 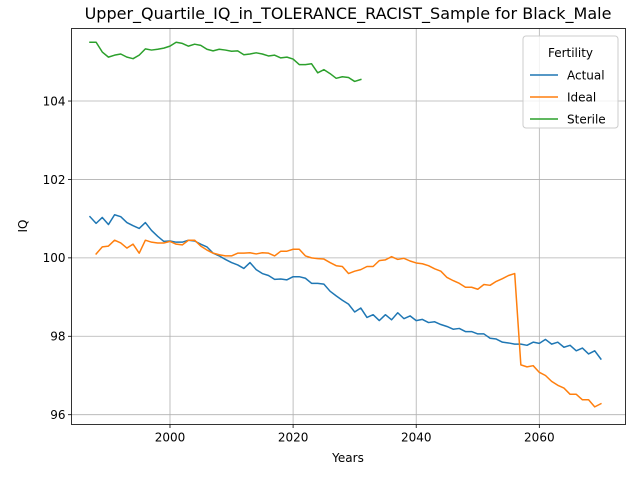 What do you see at coordinates (581, 98) in the screenshot?
I see `legend-label-ideal: Ideal` at bounding box center [581, 98].